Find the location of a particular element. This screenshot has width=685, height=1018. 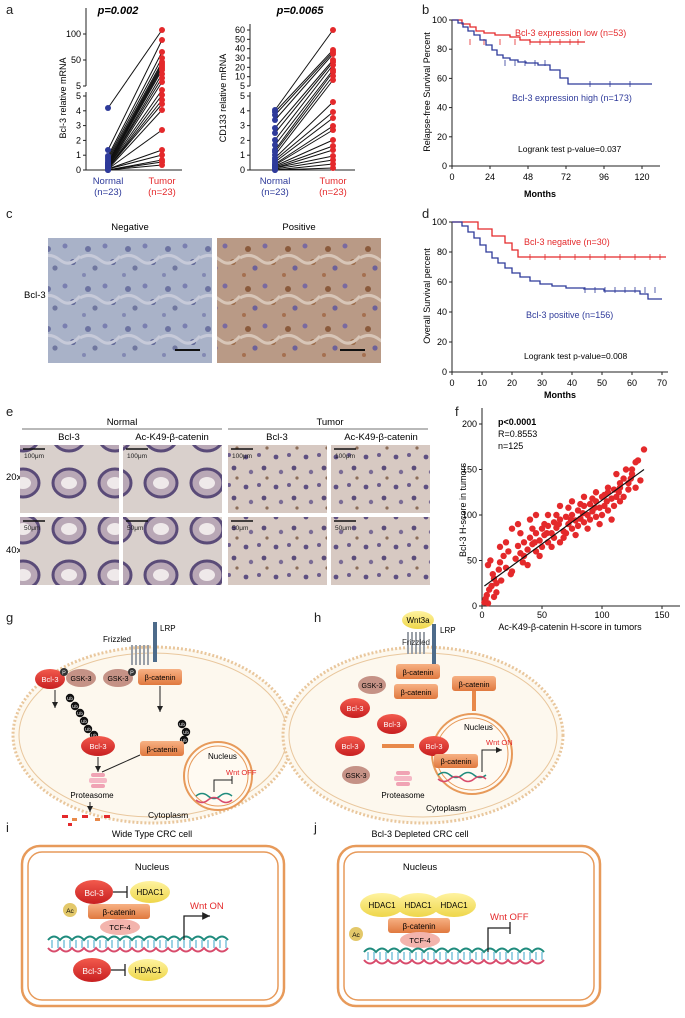

a-left-bottom-tick: 0 is located at coordinates (78, 170).